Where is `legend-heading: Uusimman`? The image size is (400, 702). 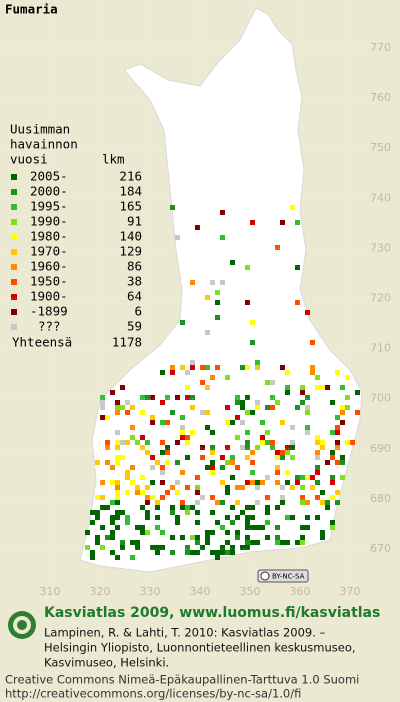 legend-heading: Uusimman is located at coordinates (40, 129).